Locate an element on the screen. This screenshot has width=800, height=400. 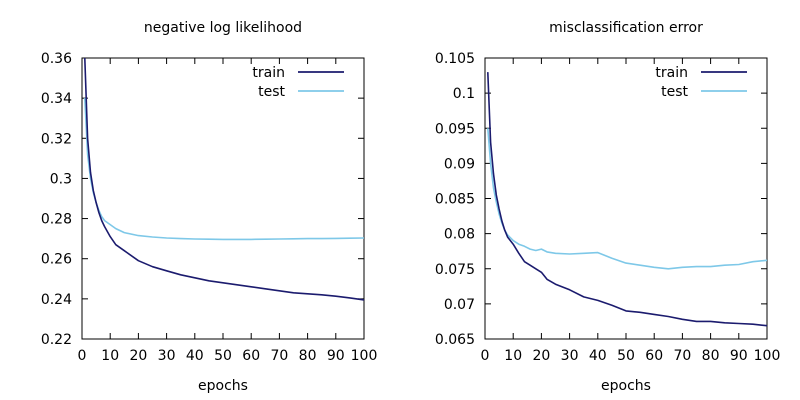
chart-title: negative log likelihood is located at coordinates (223, 28).